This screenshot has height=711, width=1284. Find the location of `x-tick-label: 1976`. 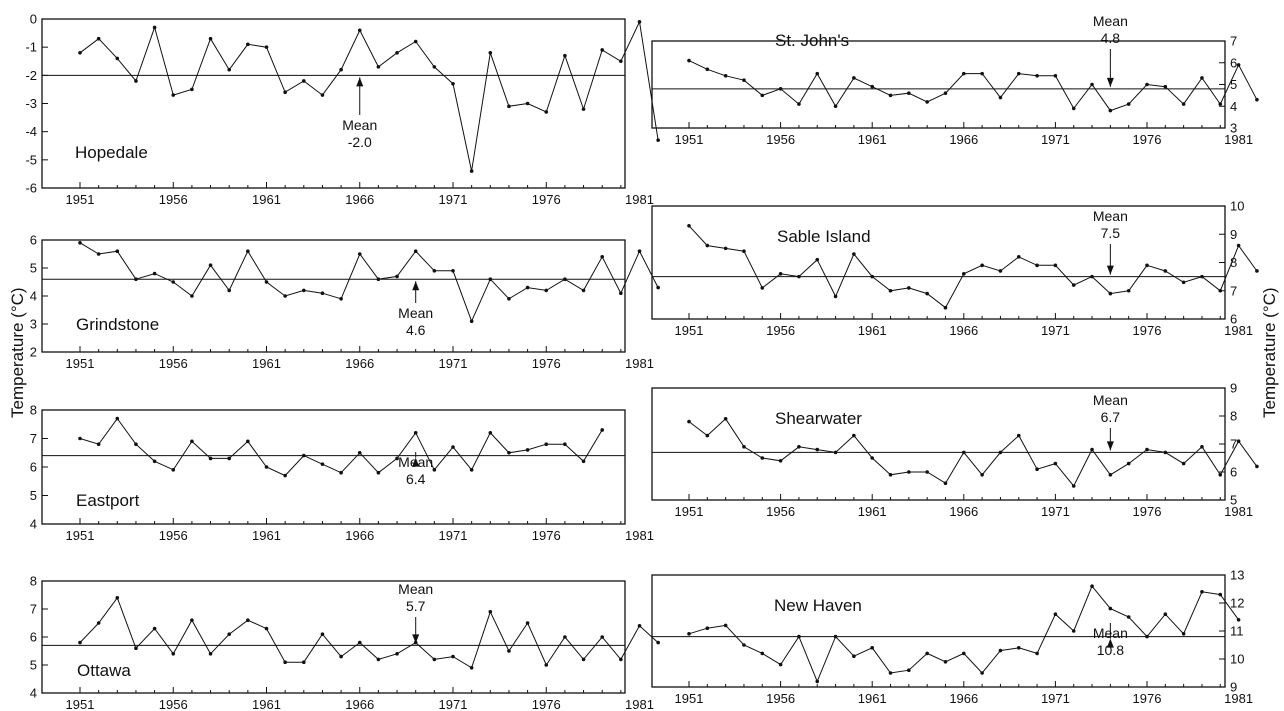

x-tick-label: 1976 is located at coordinates (546, 704).